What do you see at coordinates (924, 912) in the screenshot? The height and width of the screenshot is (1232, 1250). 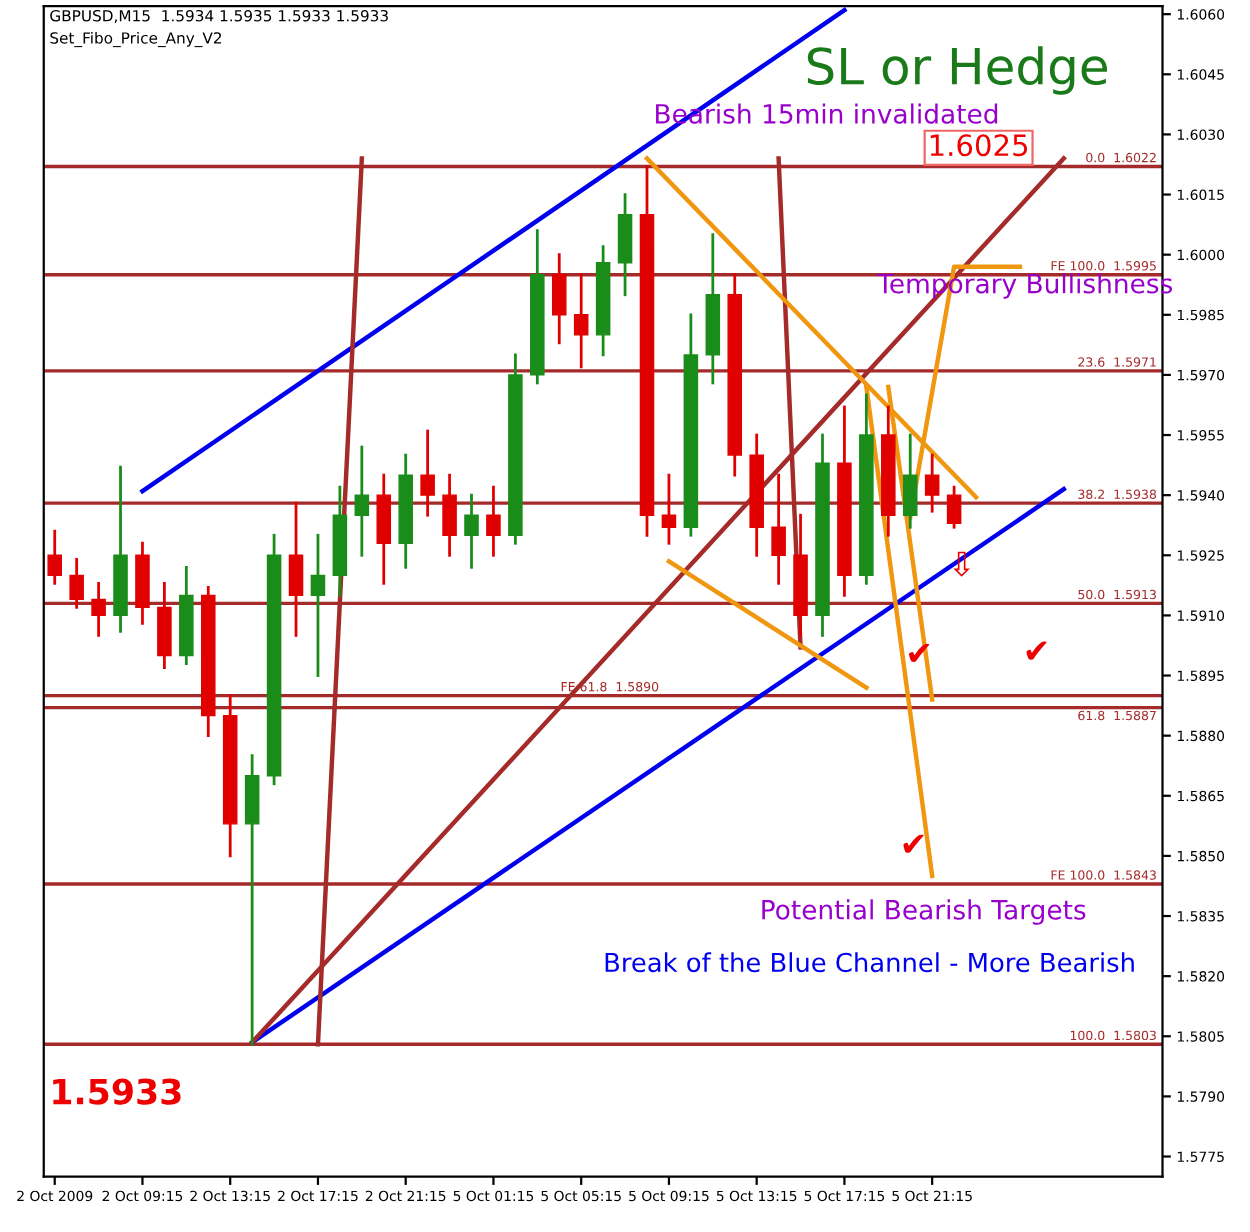 I see `annotation: Potential Bearish Targets` at bounding box center [924, 912].